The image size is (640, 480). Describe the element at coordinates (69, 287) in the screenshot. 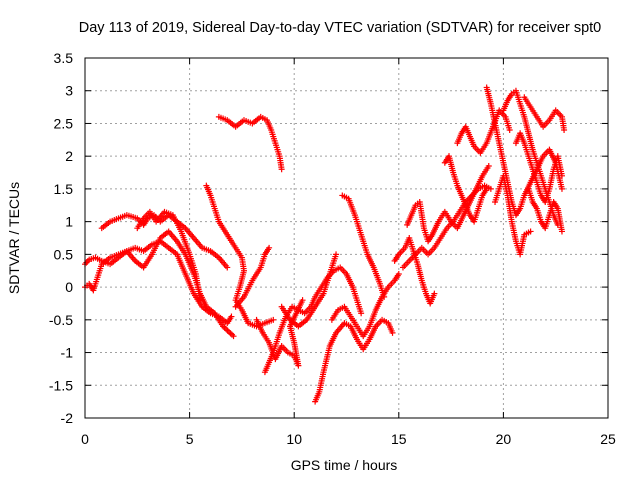

I see `y-tick-label: 0` at that location.